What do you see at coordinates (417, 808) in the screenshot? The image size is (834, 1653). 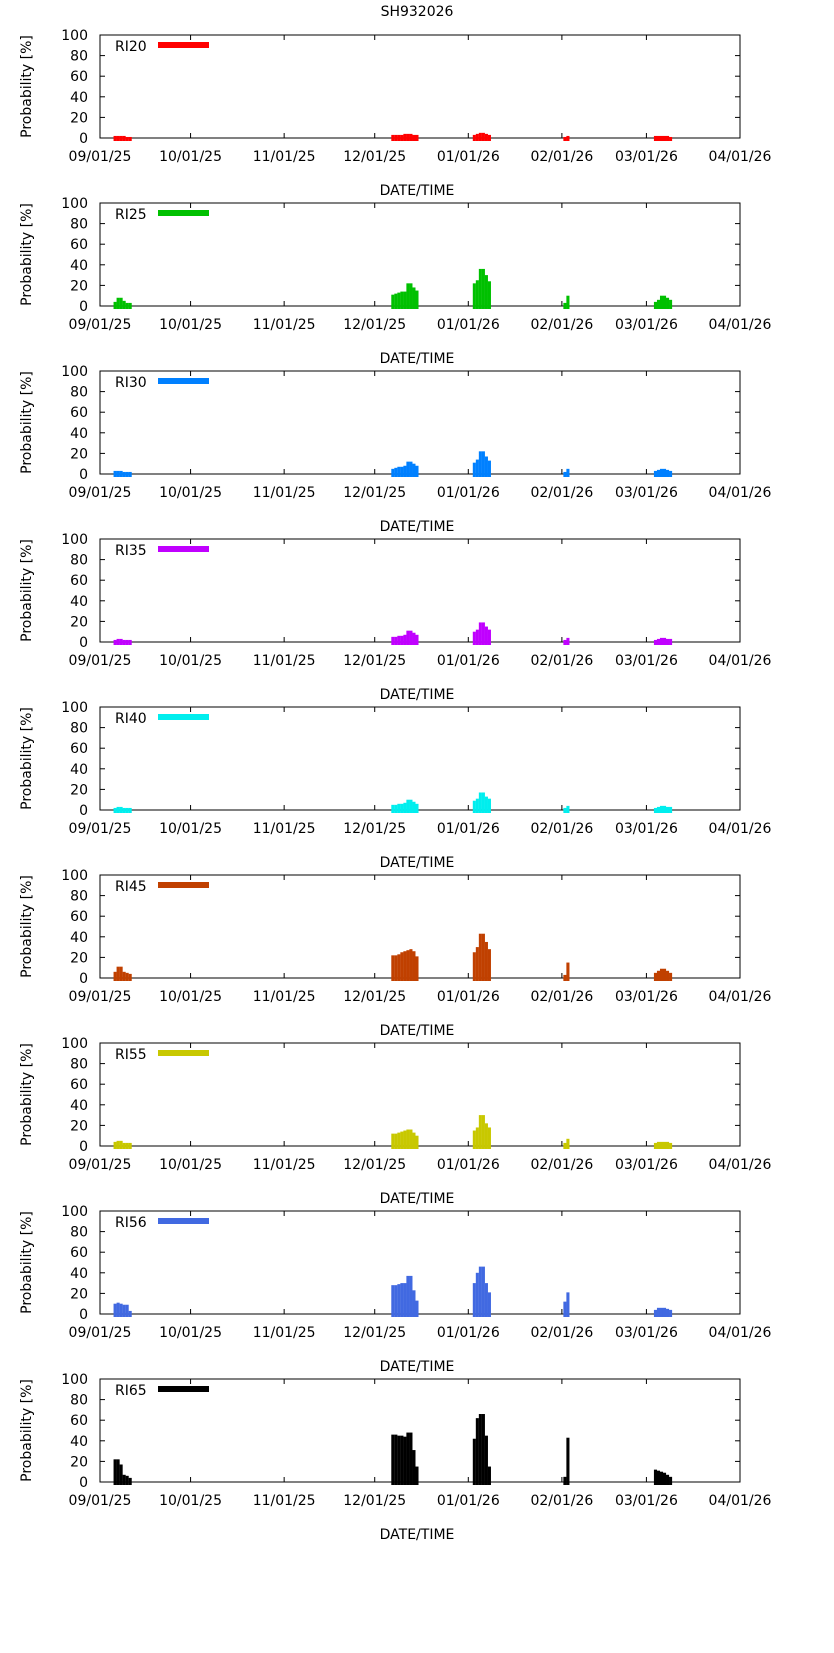 I see `bar-ri40` at bounding box center [417, 808].